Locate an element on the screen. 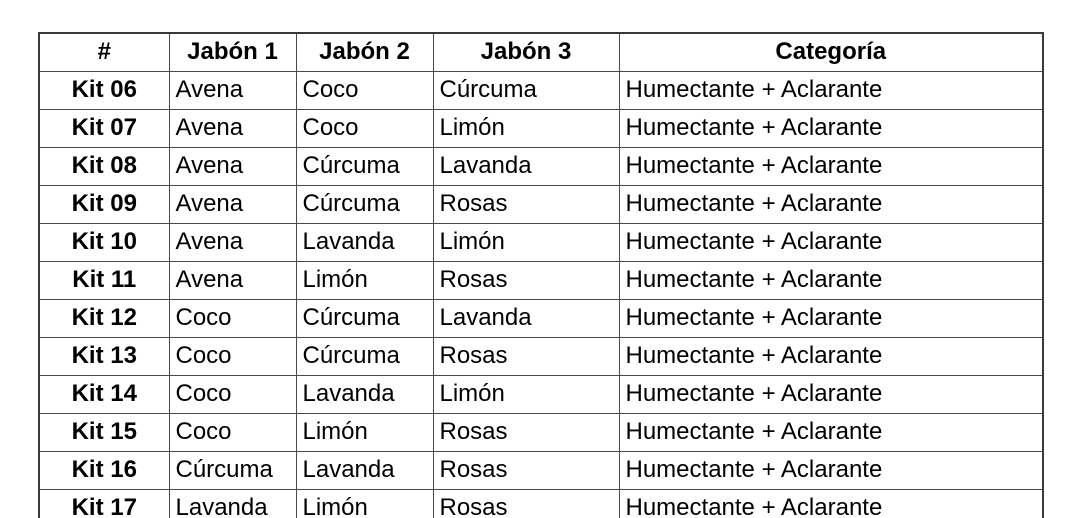 This screenshot has width=1080, height=518. kit-id-cell: Kit 09 is located at coordinates (104, 204).